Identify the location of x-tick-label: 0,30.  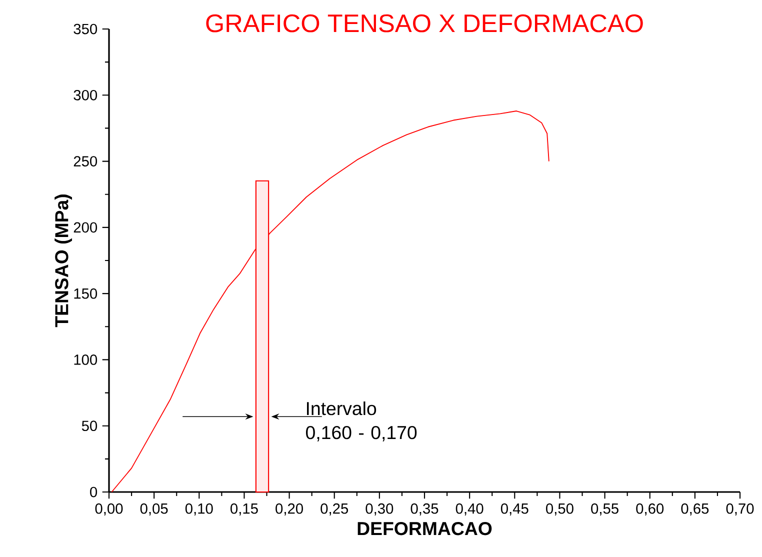
(380, 509).